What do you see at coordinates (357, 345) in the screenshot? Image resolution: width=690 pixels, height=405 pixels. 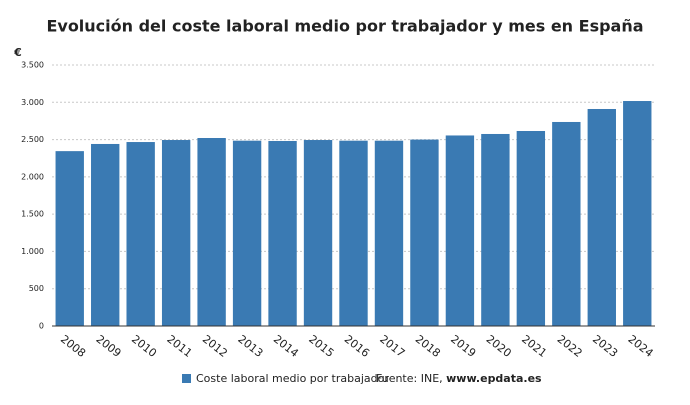 I see `x-tick-label: 2016` at bounding box center [357, 345].